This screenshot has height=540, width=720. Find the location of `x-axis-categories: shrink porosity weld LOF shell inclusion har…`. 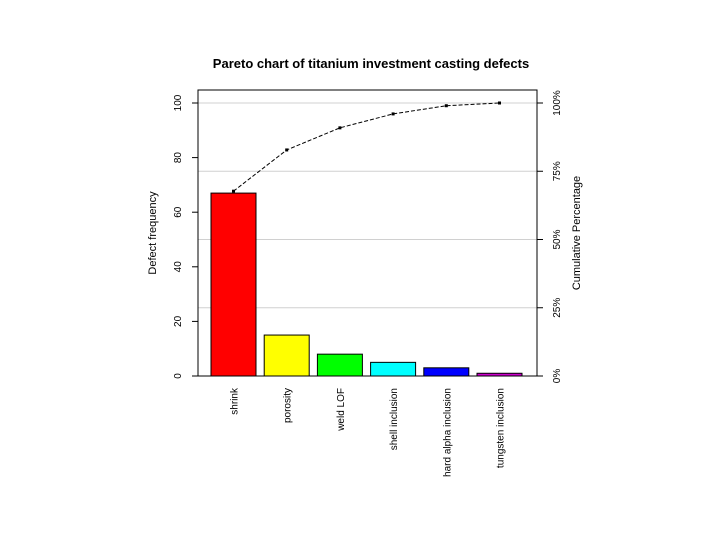

x-axis-categories: shrink porosity weld LOF shell inclusion har… is located at coordinates (368, 432).